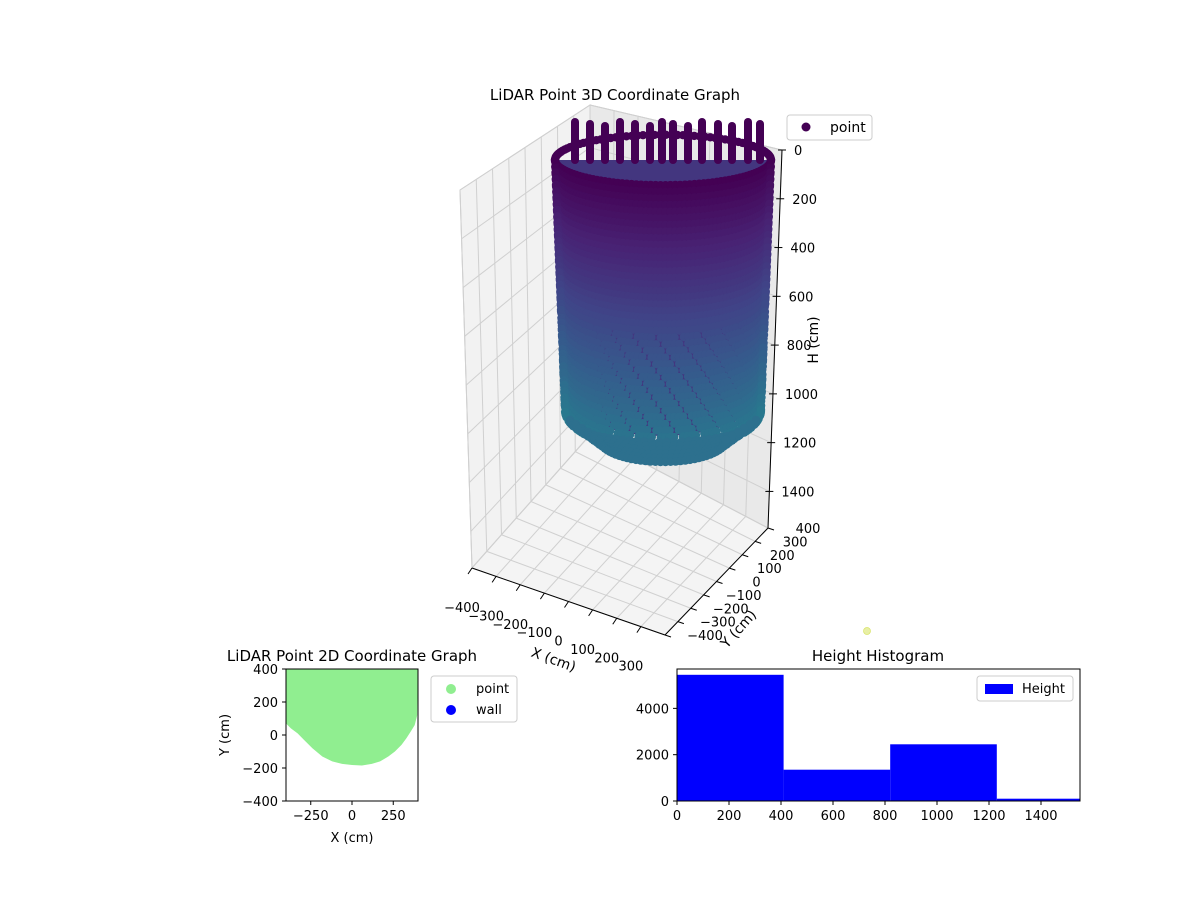 The height and width of the screenshot is (900, 1200). I want to click on y-tick-label: 0, so click(756, 583).